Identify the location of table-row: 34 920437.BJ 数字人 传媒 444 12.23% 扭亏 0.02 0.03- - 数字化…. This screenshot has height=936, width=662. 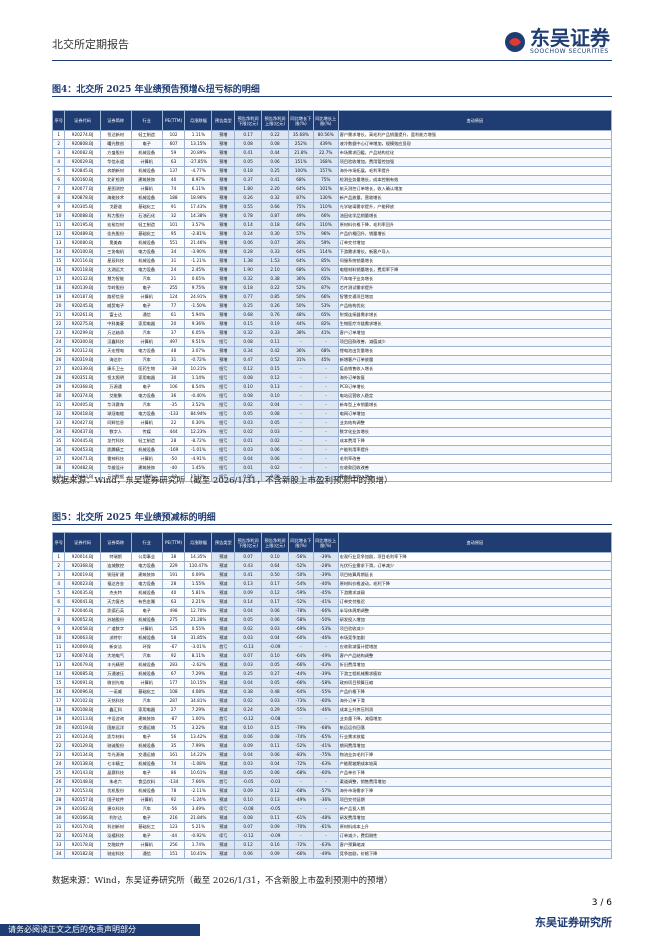
(332, 432).